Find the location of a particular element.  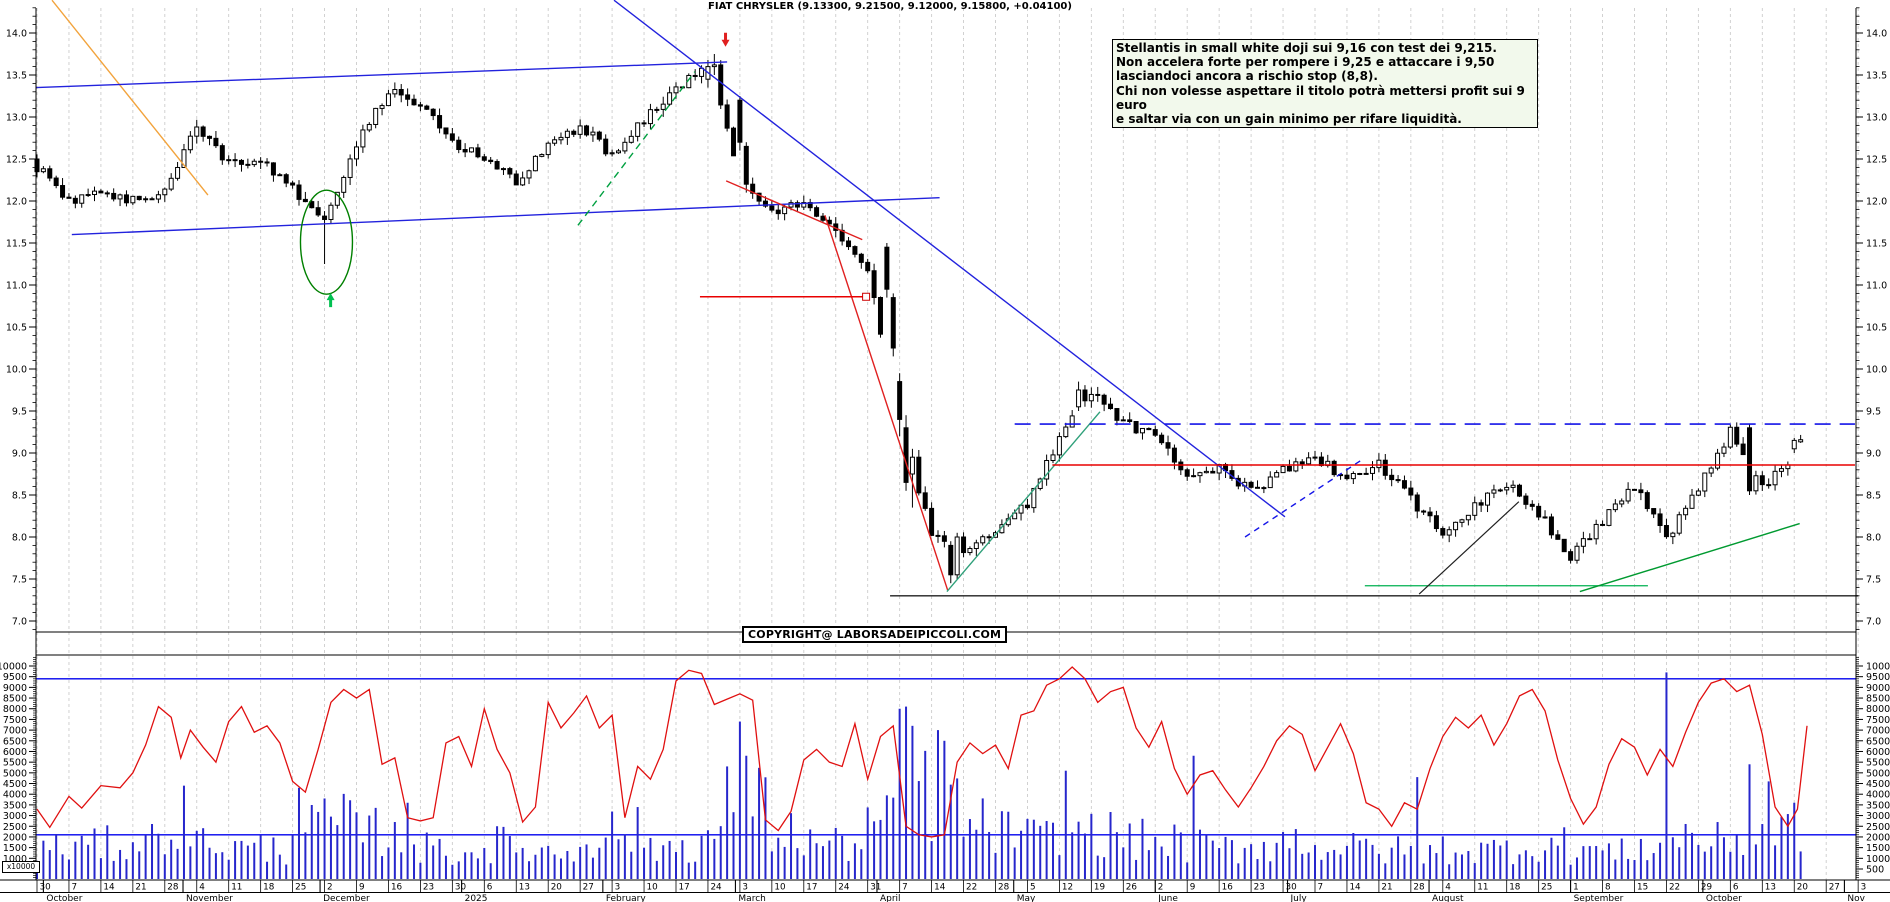

volume-axis-label: 1000 is located at coordinates (1878, 859).